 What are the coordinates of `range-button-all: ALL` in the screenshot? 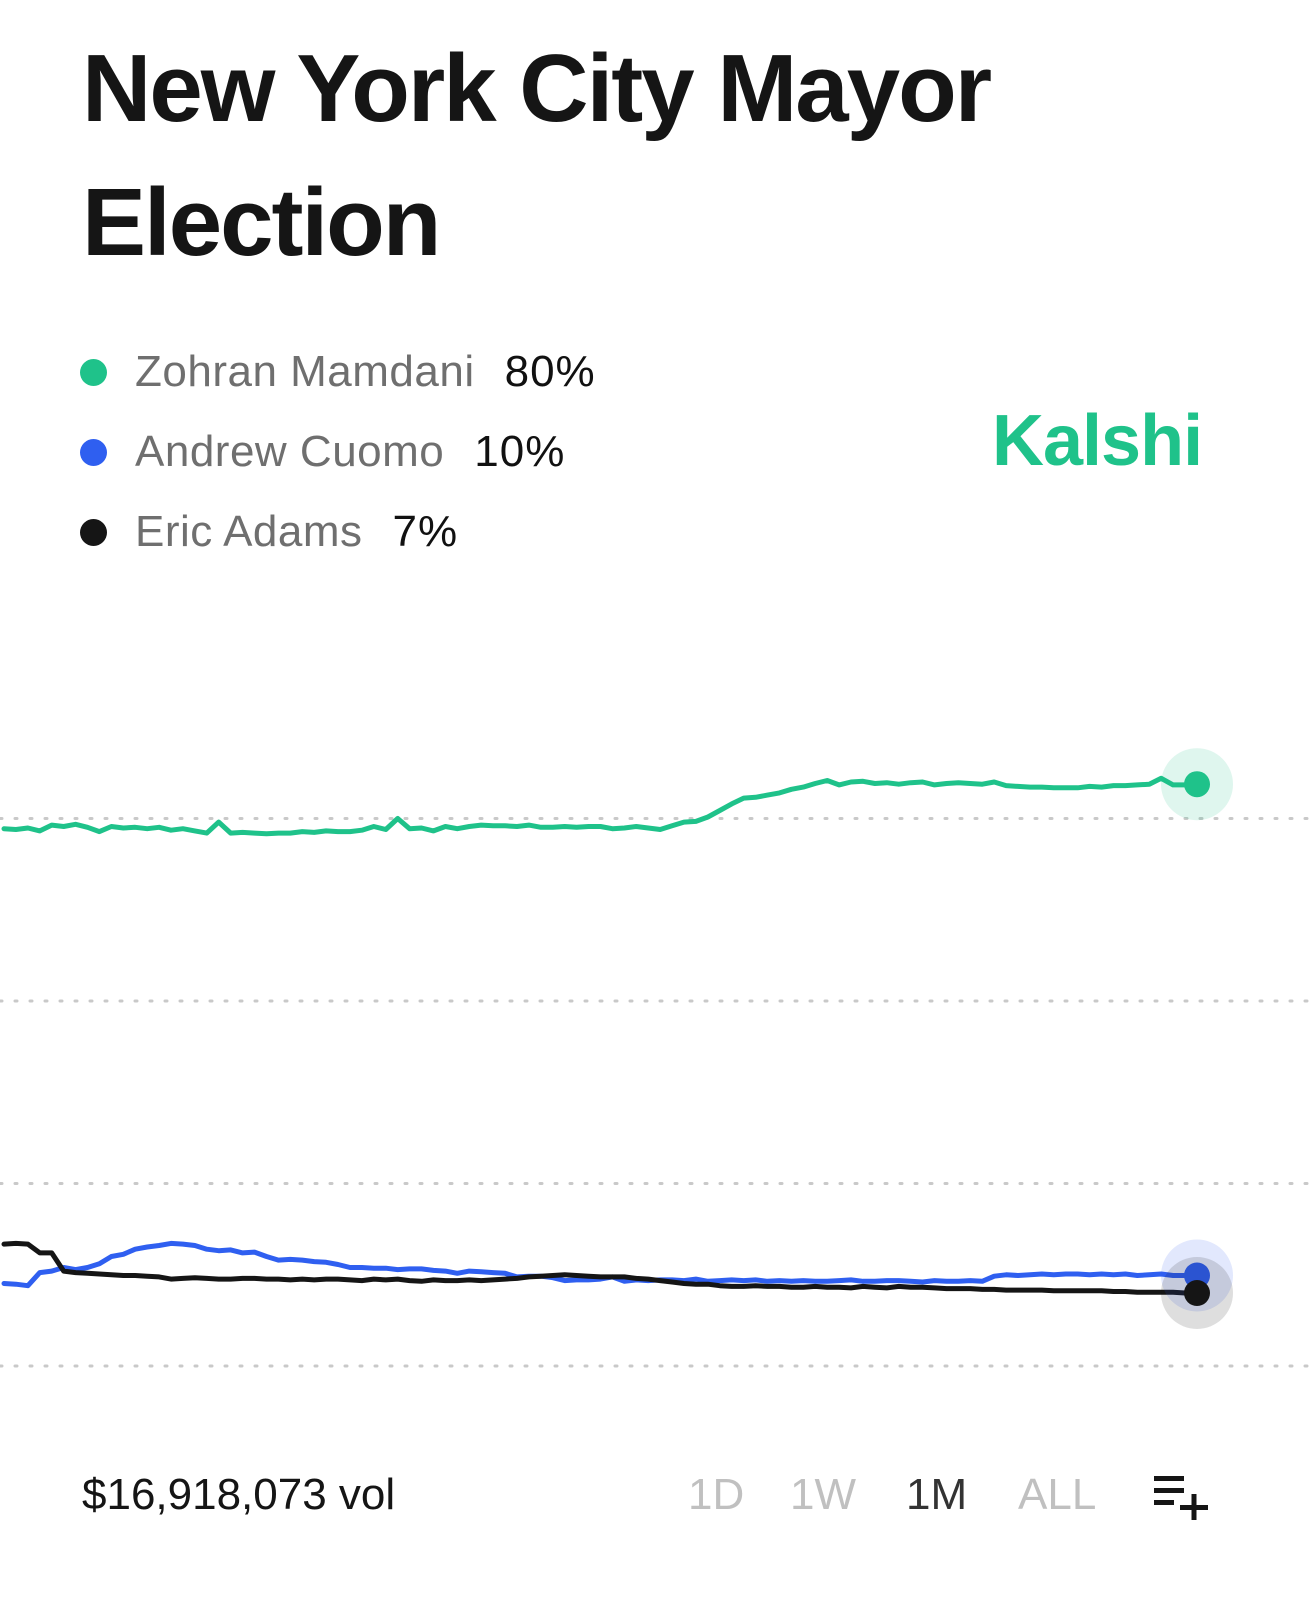 It's located at (1057, 1494).